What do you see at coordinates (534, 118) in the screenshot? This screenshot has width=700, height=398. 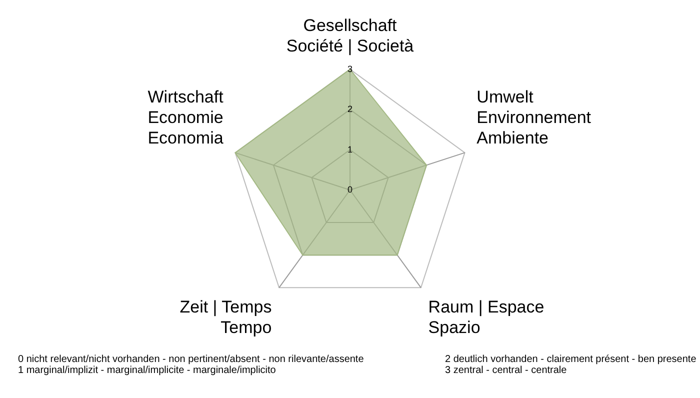 I see `spoke-label: Umwelt Environnement Ambiente` at bounding box center [534, 118].